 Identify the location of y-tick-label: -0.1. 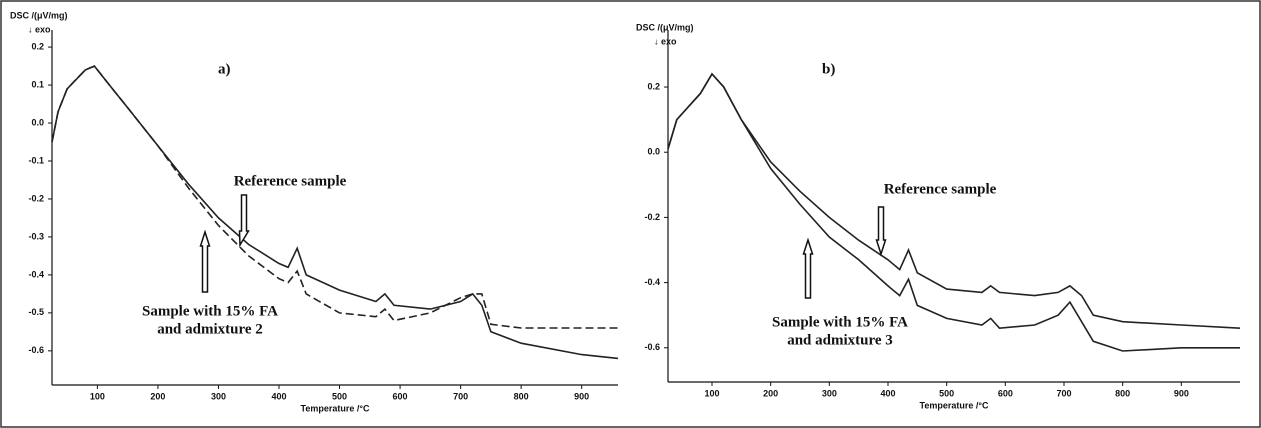
(36, 160).